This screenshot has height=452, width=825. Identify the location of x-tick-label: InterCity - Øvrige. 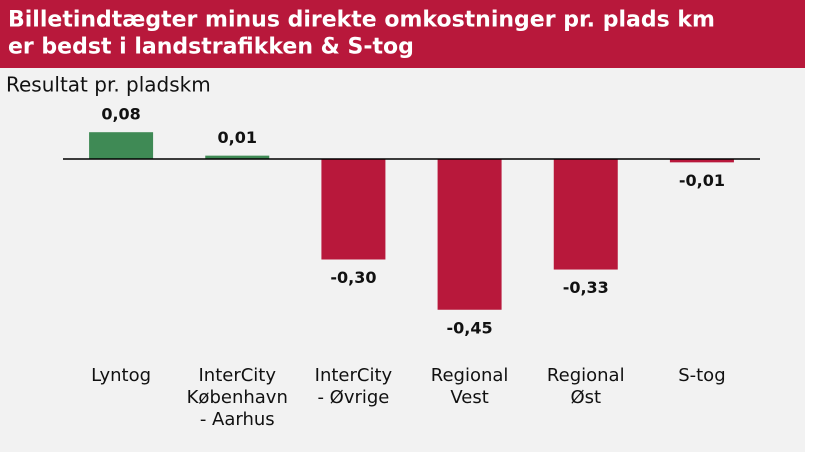
(354, 386).